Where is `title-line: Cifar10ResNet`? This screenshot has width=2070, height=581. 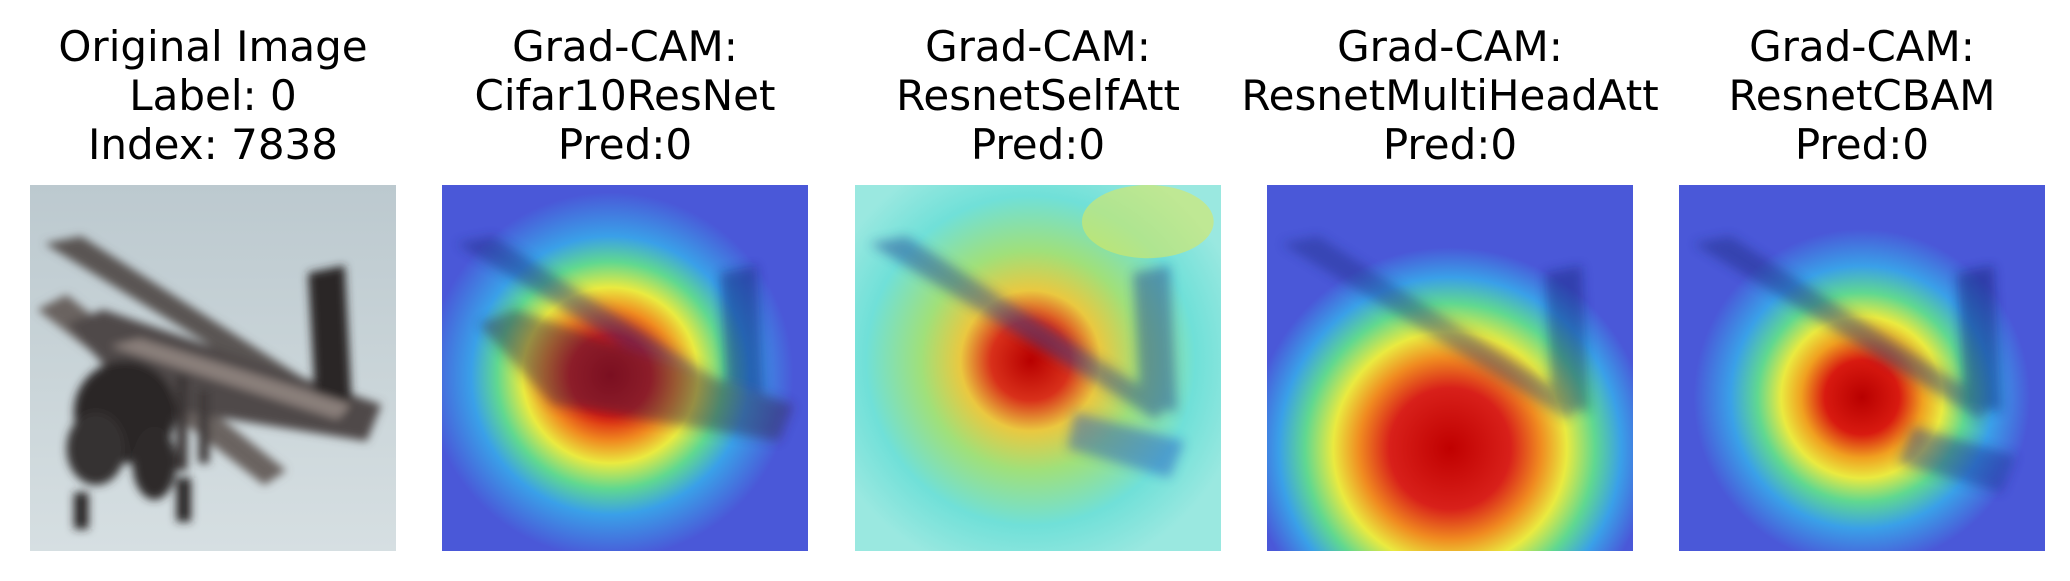
title-line: Cifar10ResNet is located at coordinates (625, 95).